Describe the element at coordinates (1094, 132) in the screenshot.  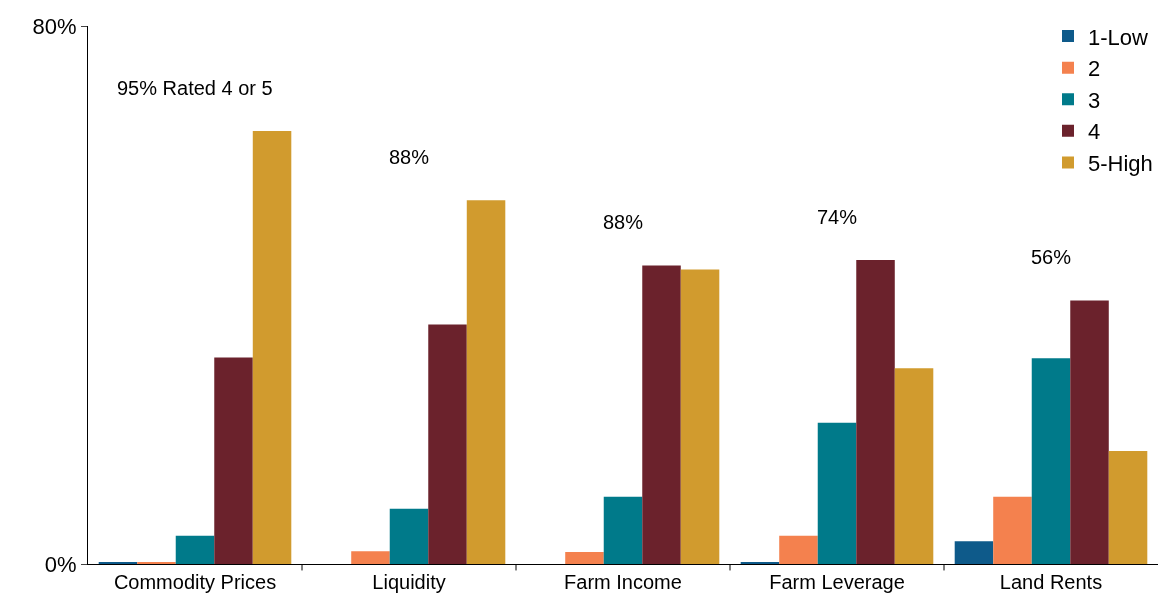
I see `legend-label: 4` at that location.